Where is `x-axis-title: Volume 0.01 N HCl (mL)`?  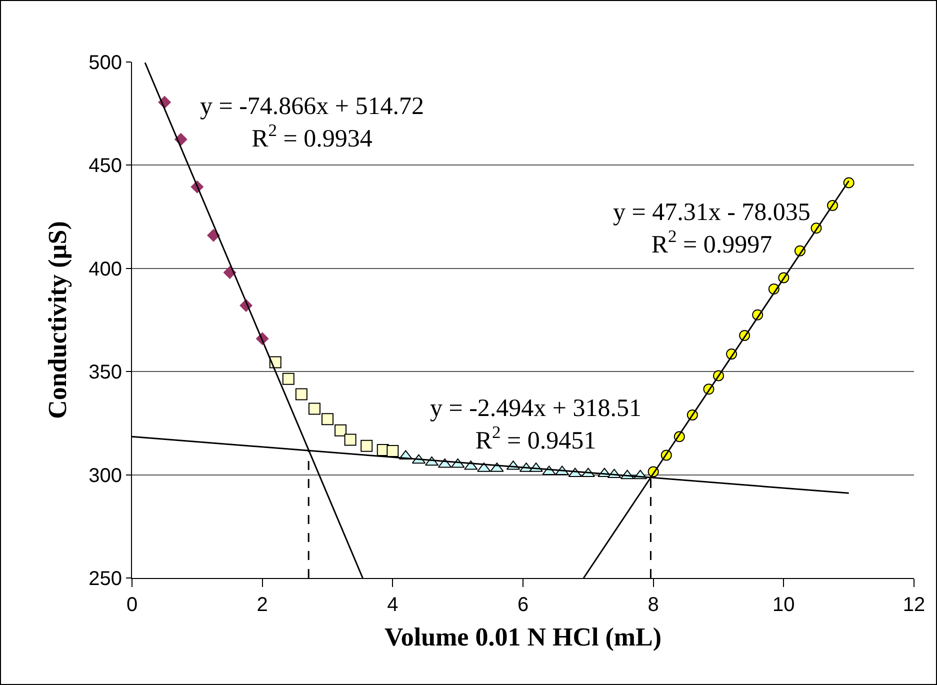 x-axis-title: Volume 0.01 N HCl (mL) is located at coordinates (523, 637).